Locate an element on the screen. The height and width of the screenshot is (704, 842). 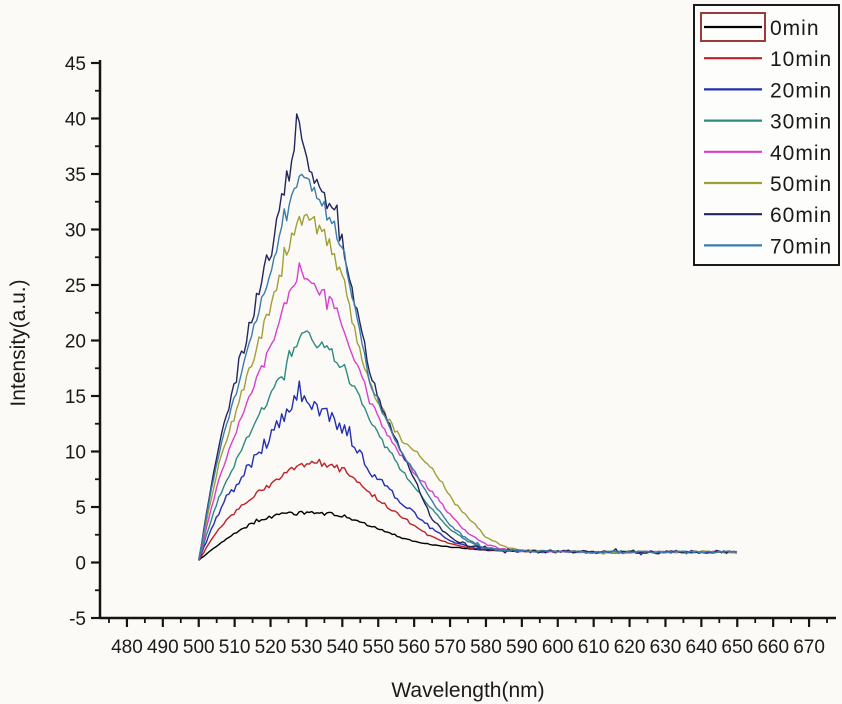
y-tick-label-25: 25 is located at coordinates (75, 286).